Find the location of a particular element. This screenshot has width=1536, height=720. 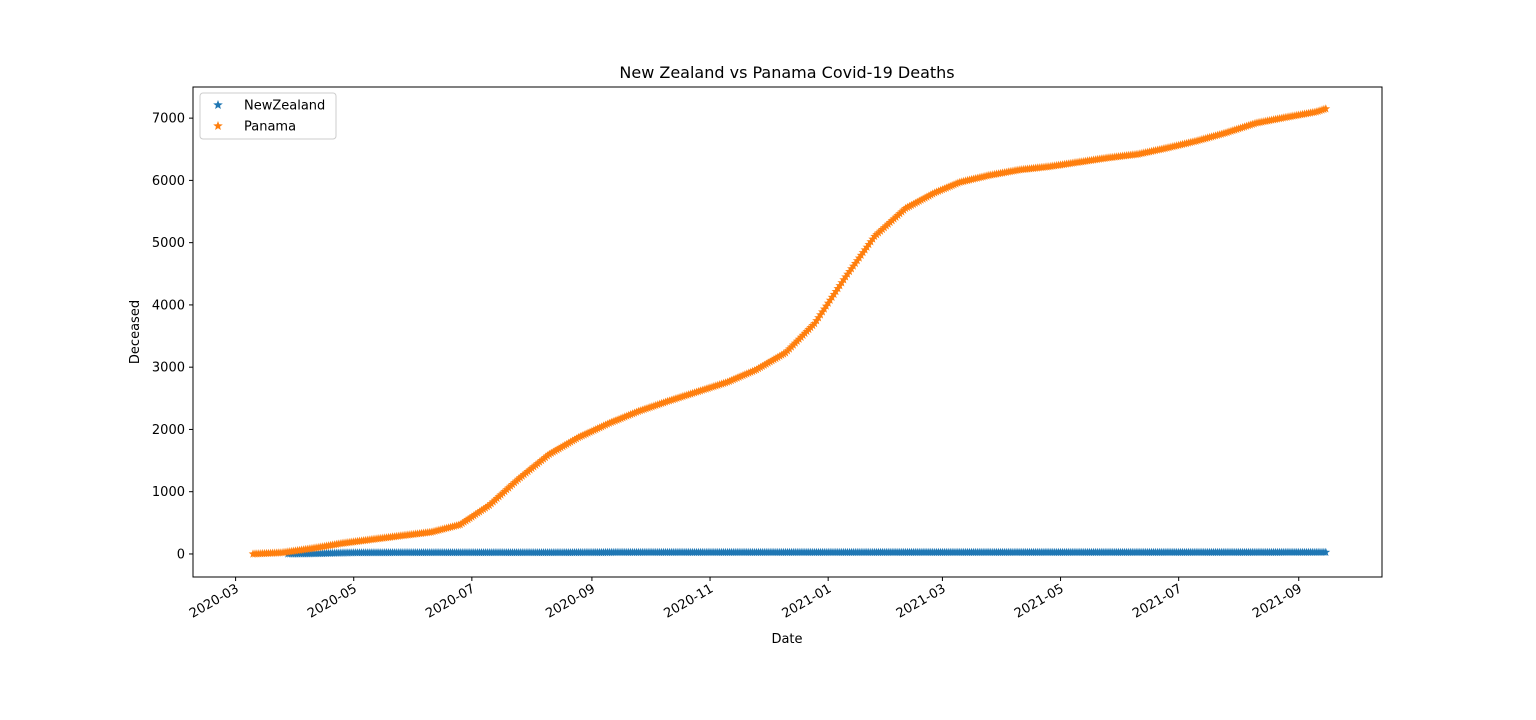

y-tick-label: 6000 is located at coordinates (168, 181).